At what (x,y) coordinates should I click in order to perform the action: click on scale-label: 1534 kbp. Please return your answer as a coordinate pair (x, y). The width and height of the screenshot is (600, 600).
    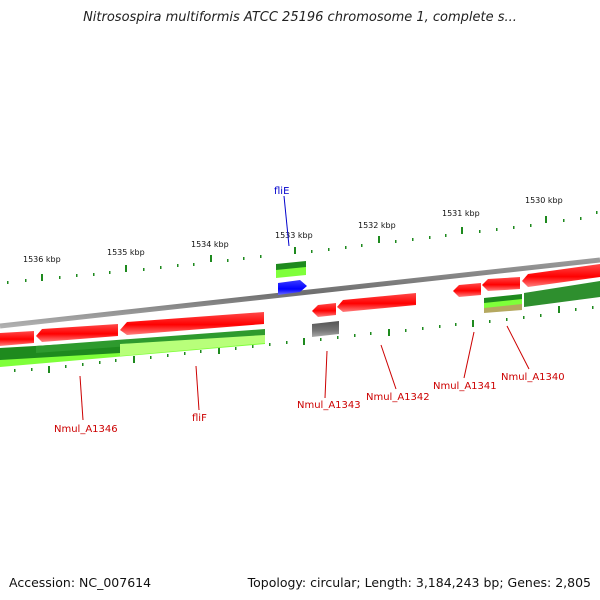
    Looking at the image, I should click on (210, 244).